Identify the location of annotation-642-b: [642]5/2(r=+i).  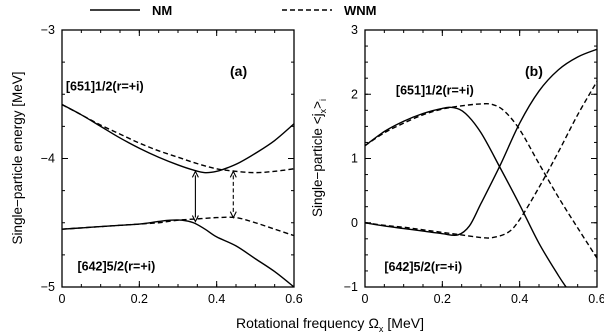
(423, 267).